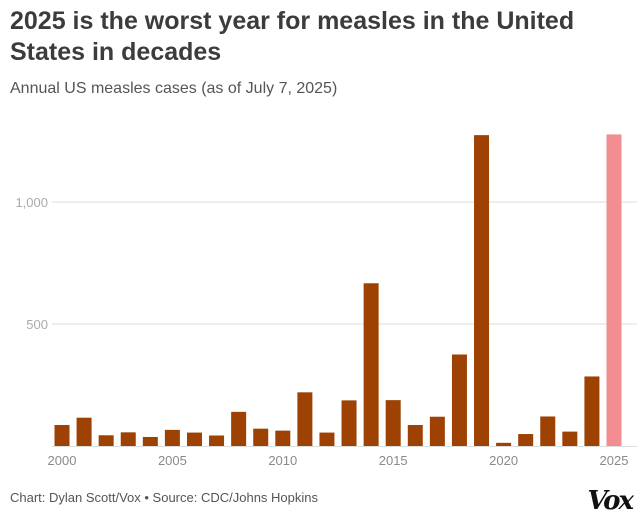 The width and height of the screenshot is (640, 528). Describe the element at coordinates (327, 439) in the screenshot. I see `bar-2012` at that location.